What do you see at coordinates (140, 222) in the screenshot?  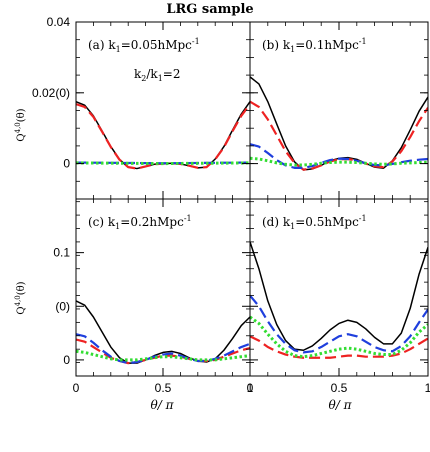 I see `panel-title: (c) k1=0.2hMpc-1` at bounding box center [140, 222].